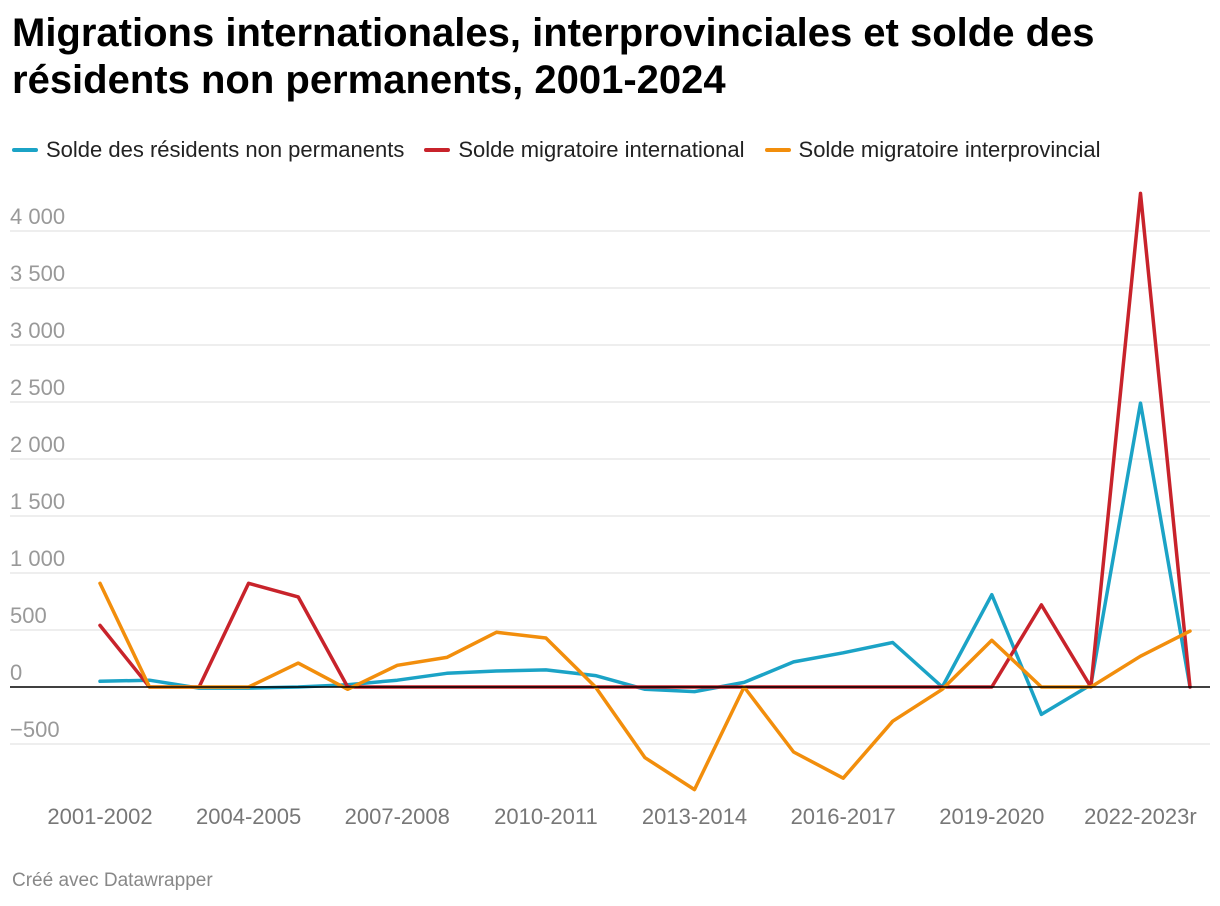 This screenshot has height=906, width=1220. I want to click on y-tick-label: 0, so click(16, 672).